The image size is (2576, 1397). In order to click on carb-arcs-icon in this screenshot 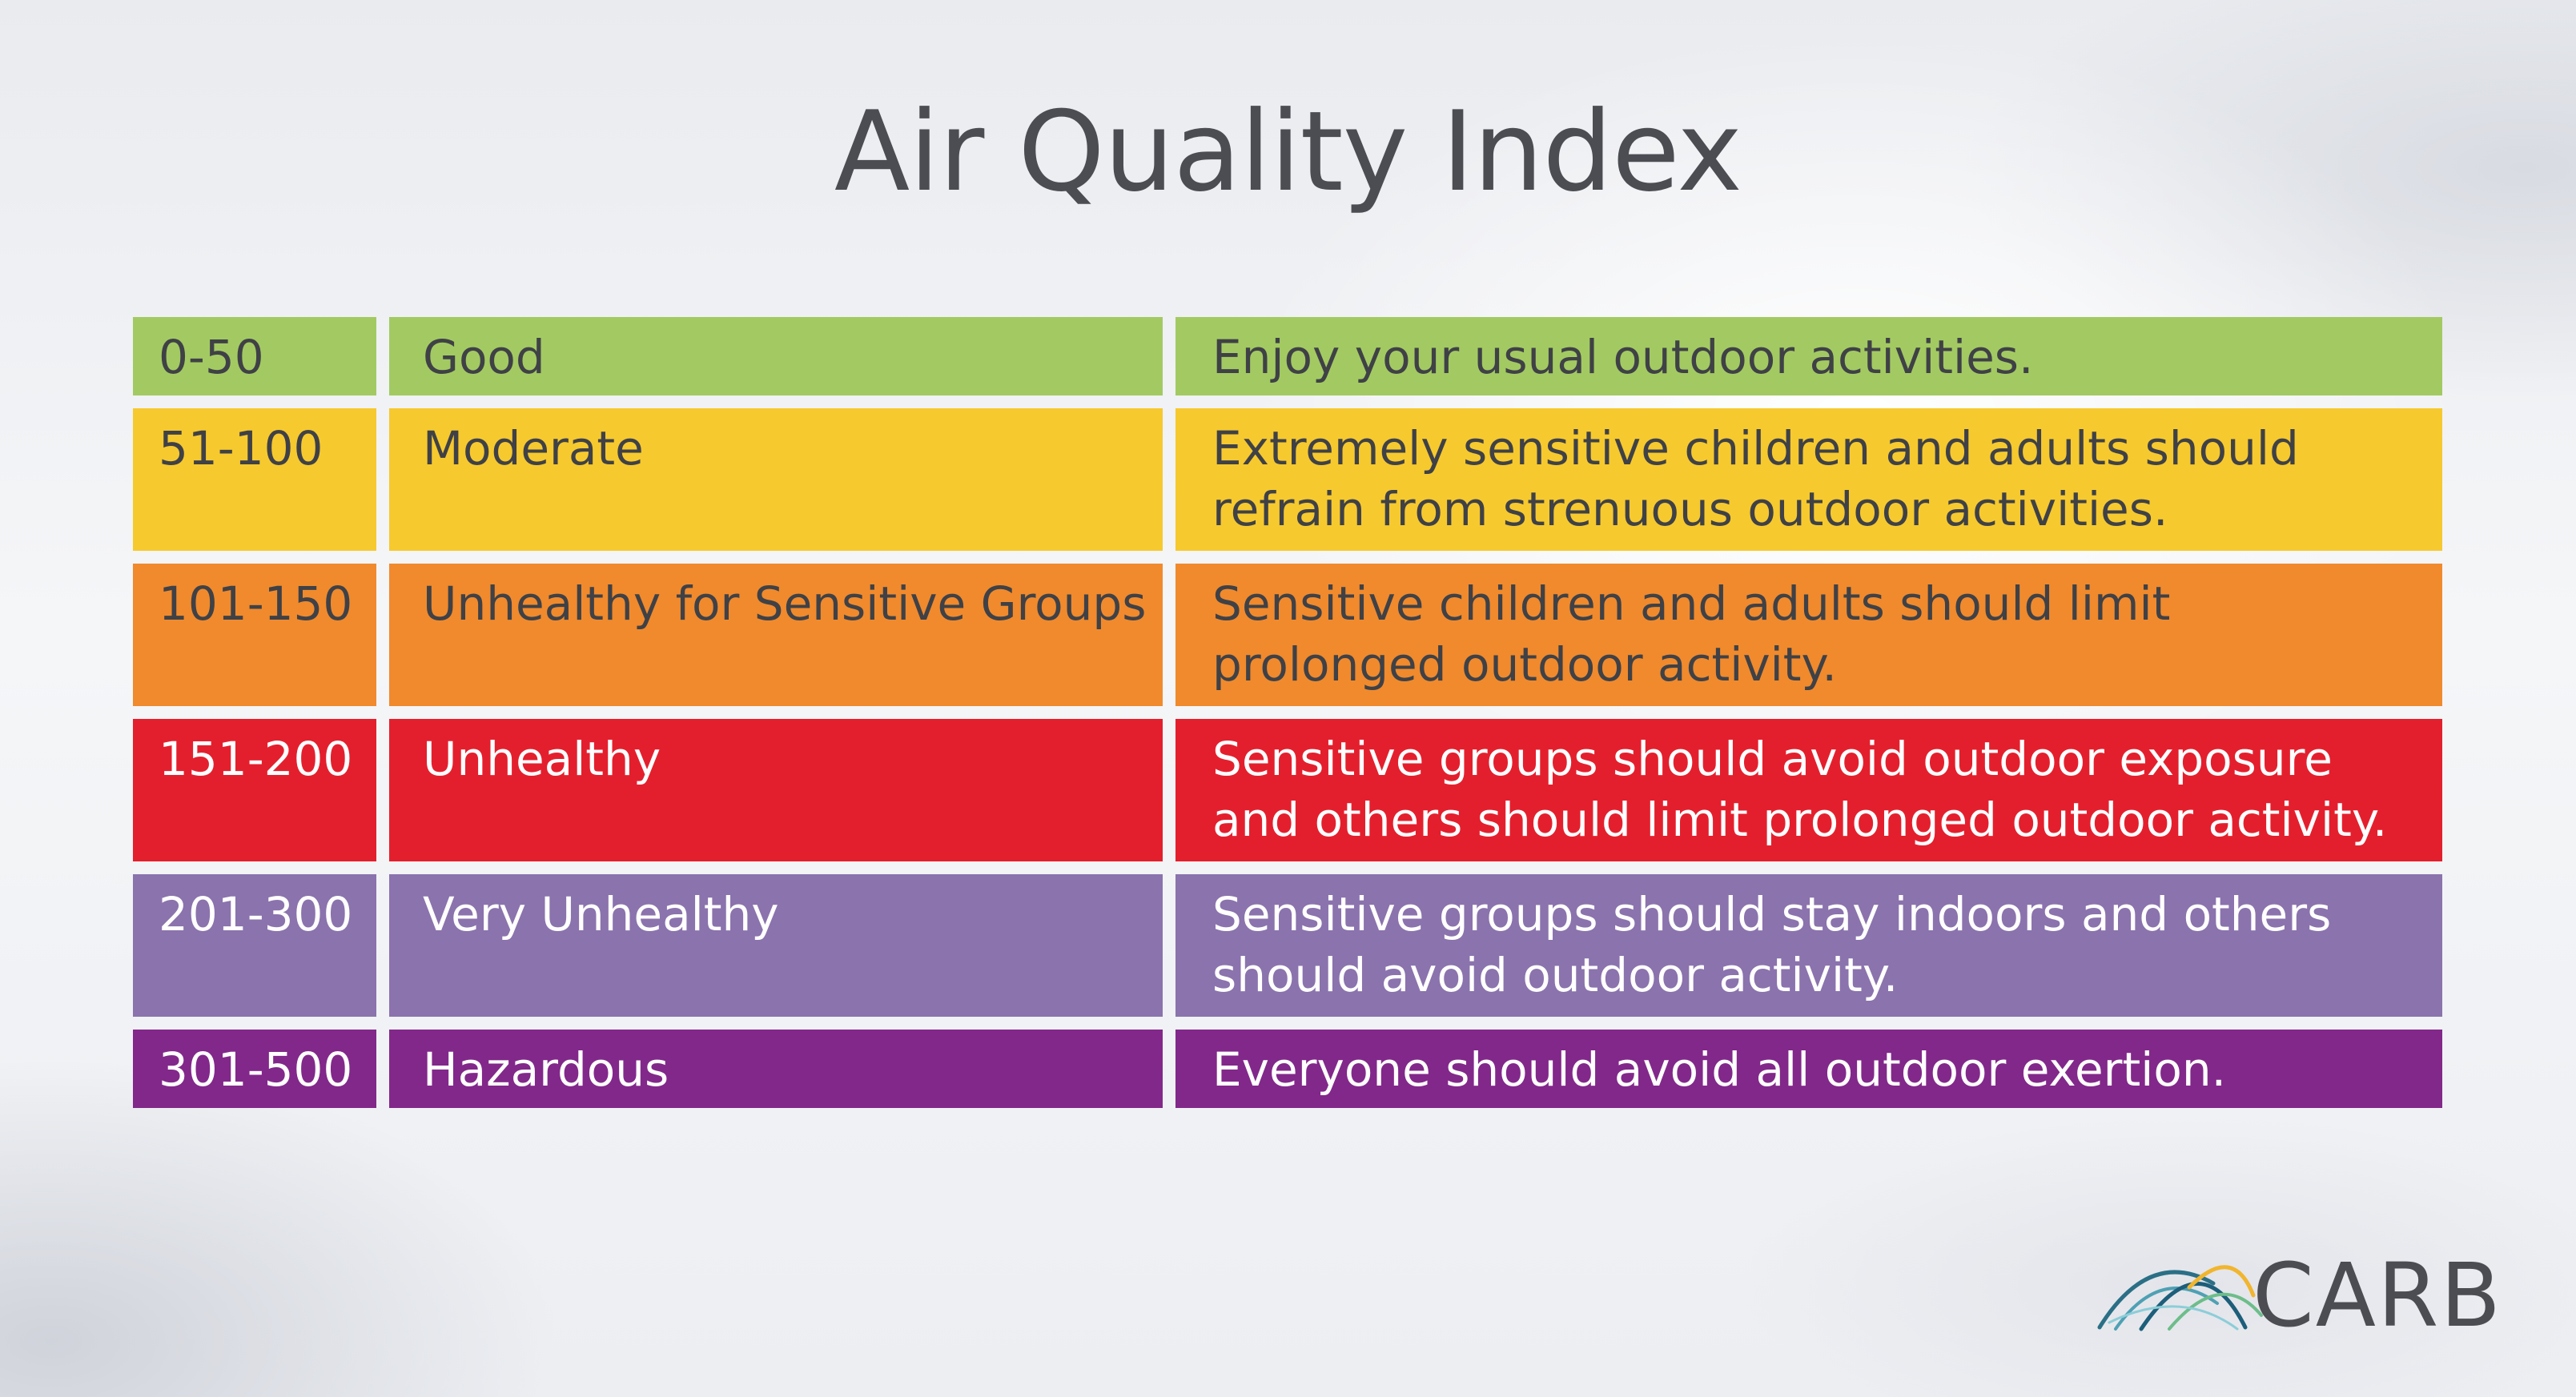, I will do `click(2180, 1298)`.